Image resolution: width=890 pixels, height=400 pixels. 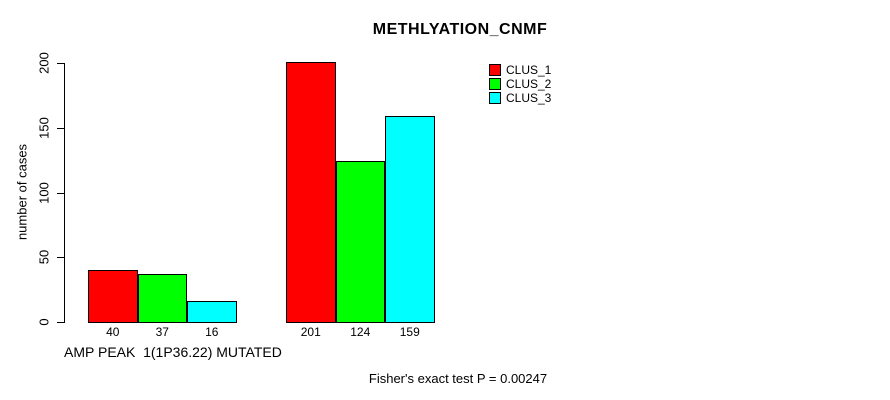 I want to click on bar-value-label: 37, so click(x=162, y=332).